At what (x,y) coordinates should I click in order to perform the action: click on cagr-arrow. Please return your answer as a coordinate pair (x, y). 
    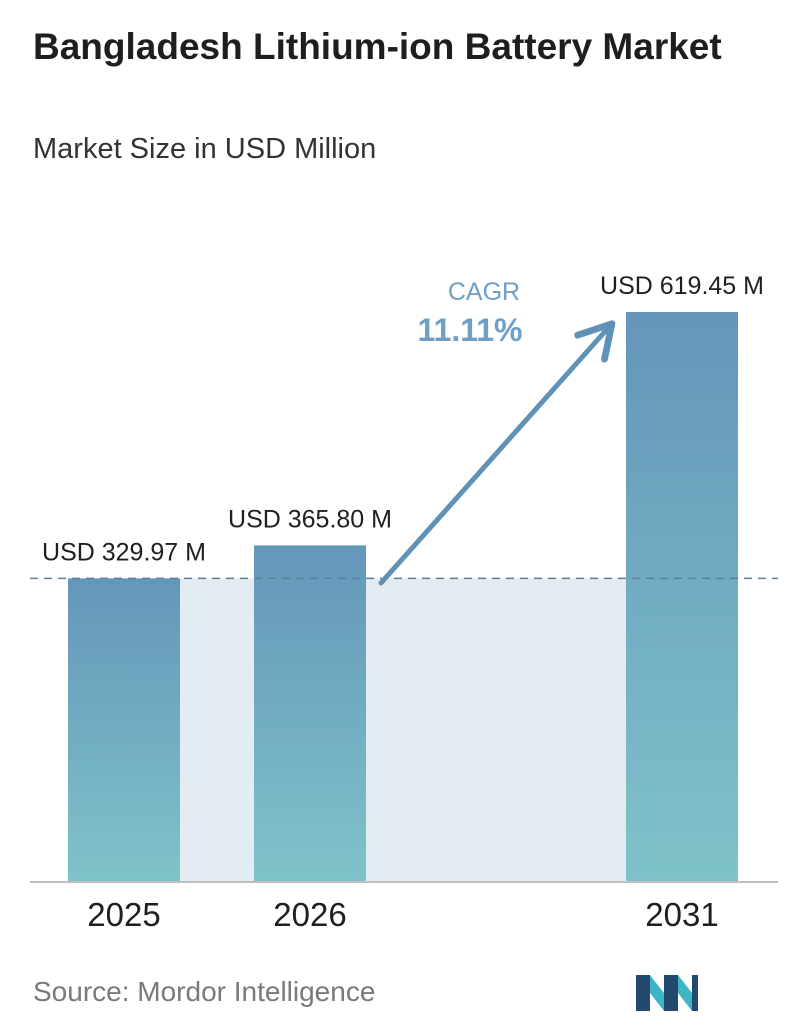
    Looking at the image, I should click on (497, 453).